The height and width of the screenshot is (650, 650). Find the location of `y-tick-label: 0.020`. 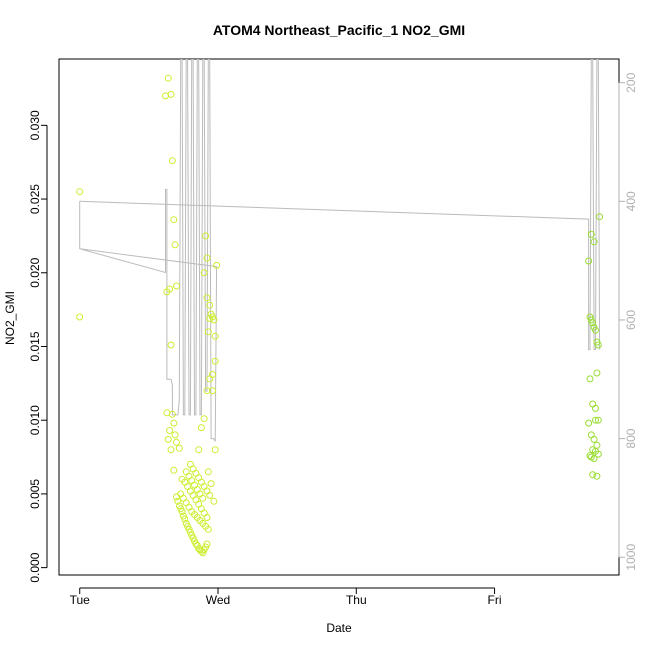

y-tick-label: 0.020 is located at coordinates (35, 272).